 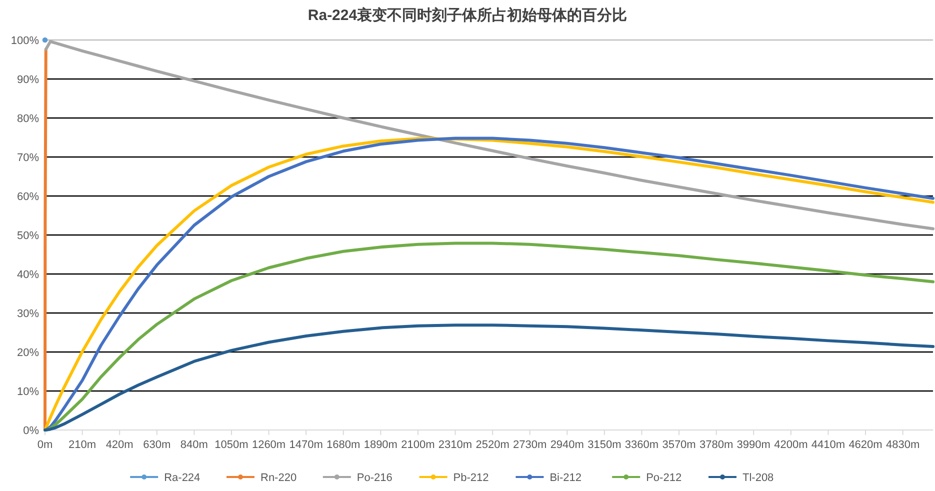 What do you see at coordinates (903, 445) in the screenshot?
I see `x-tick-label: 4830m` at bounding box center [903, 445].